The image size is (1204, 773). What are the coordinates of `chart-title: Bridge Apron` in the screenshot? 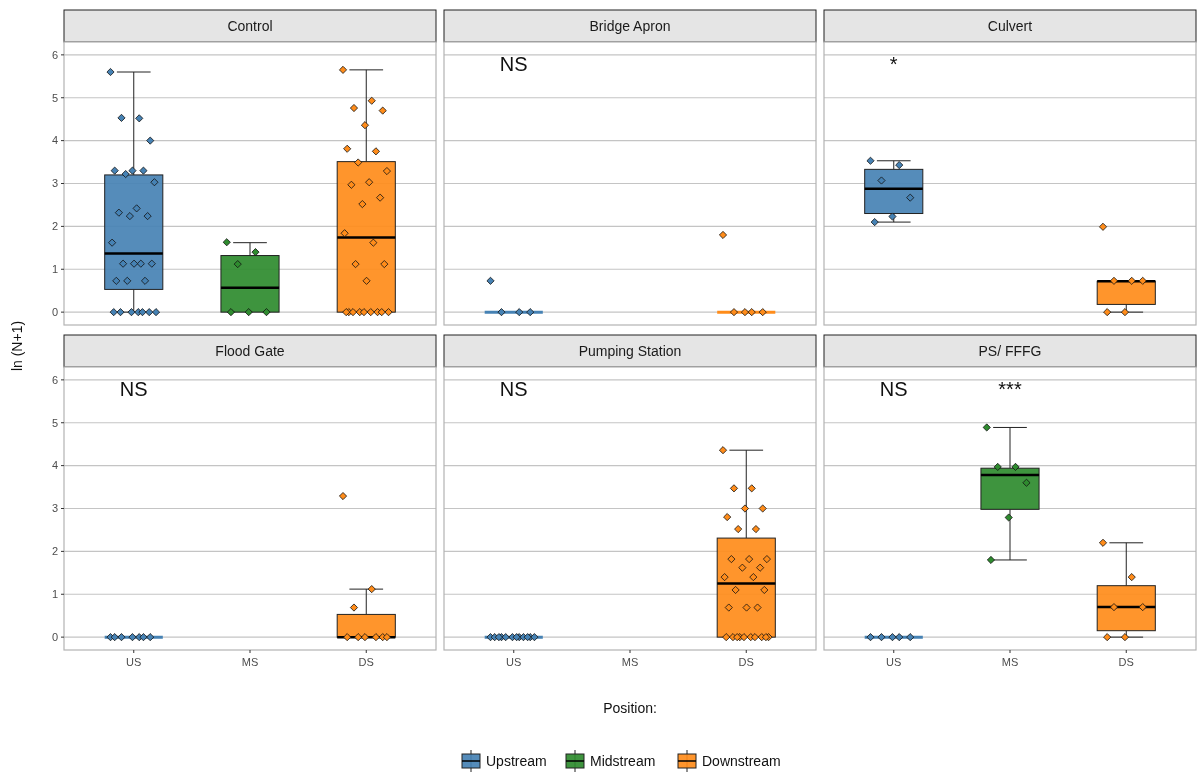 It's located at (630, 25).